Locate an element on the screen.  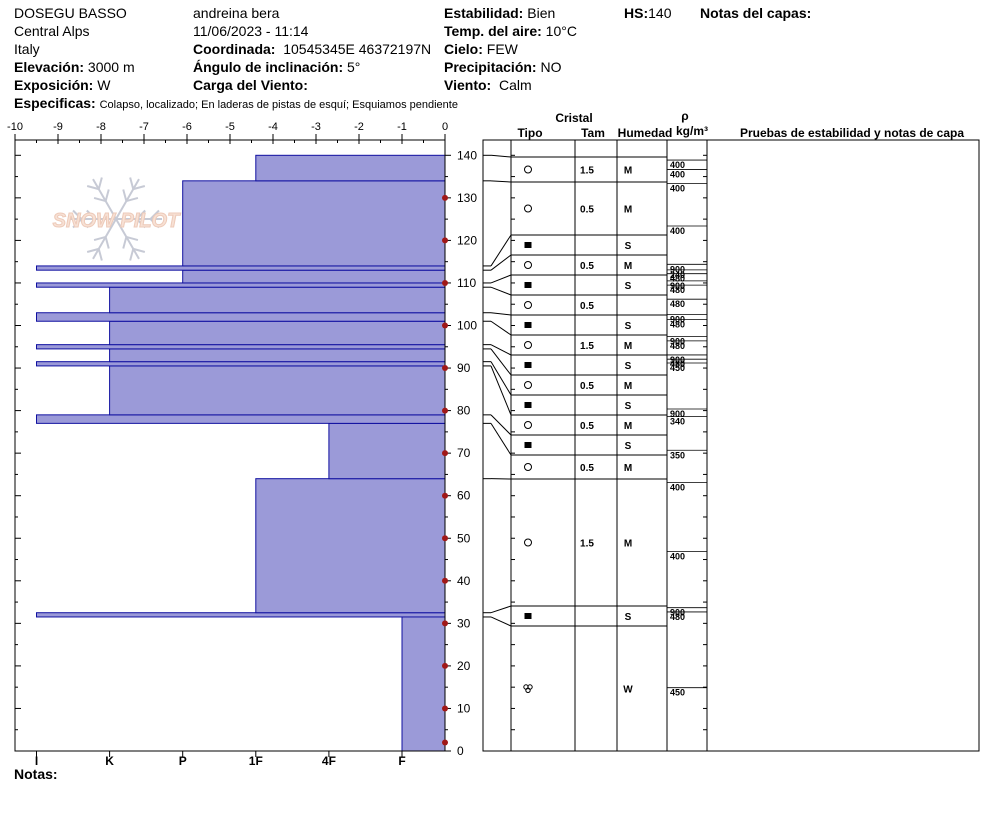
density-value: 450 is located at coordinates (677, 368).